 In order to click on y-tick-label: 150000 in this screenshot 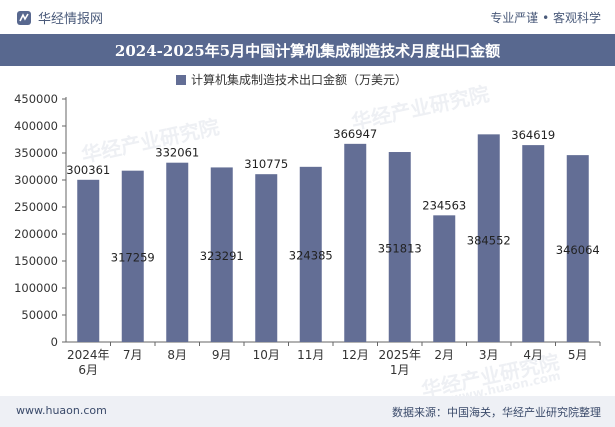, I will do `click(36, 261)`.